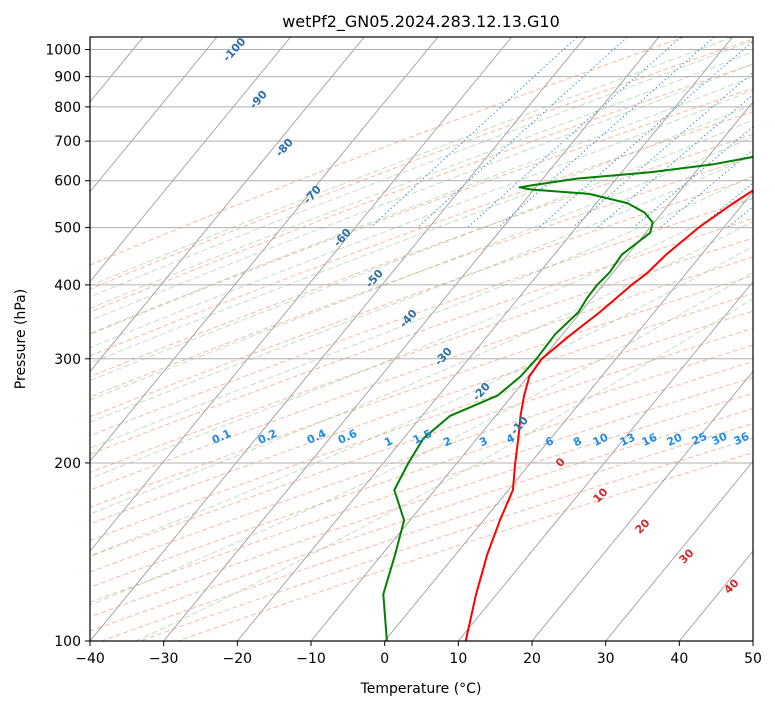 The width and height of the screenshot is (775, 708). Describe the element at coordinates (67, 229) in the screenshot. I see `y-tick-label: 500` at that location.